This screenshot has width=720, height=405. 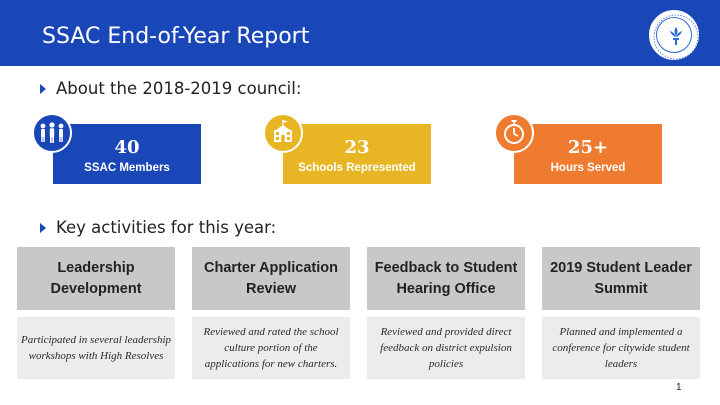 I want to click on stat-card-hours: 25+ Hours Served, so click(x=588, y=154).